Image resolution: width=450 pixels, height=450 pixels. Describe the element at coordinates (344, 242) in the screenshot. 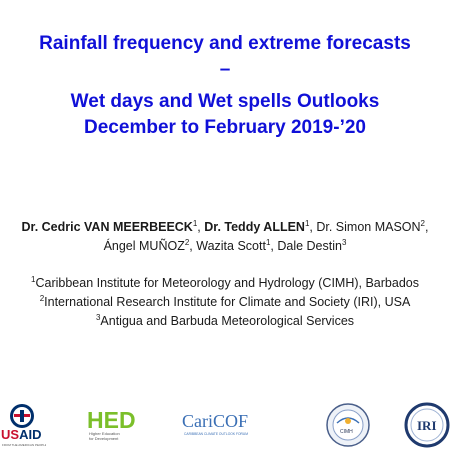

I see `author-sup: 3` at that location.